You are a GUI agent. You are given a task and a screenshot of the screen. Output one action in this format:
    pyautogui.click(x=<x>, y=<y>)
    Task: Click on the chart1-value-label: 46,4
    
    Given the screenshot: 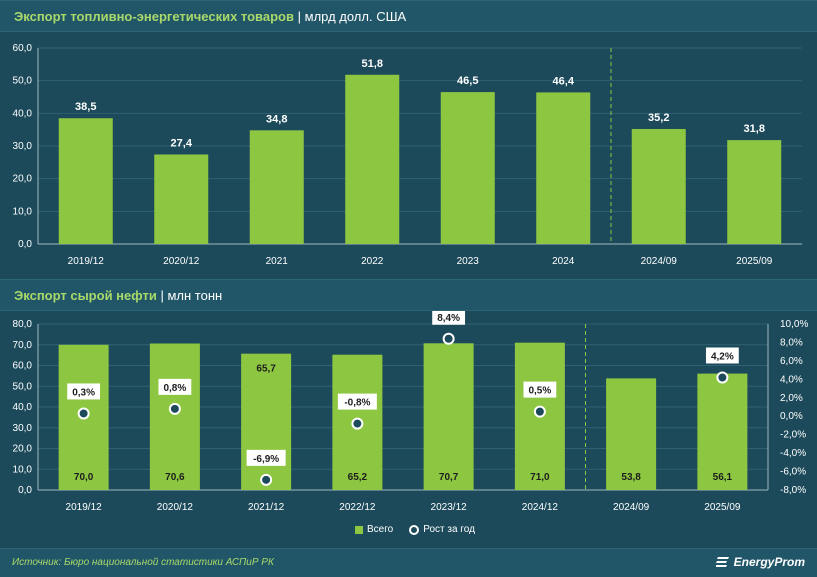 What is the action you would take?
    pyautogui.click(x=564, y=81)
    